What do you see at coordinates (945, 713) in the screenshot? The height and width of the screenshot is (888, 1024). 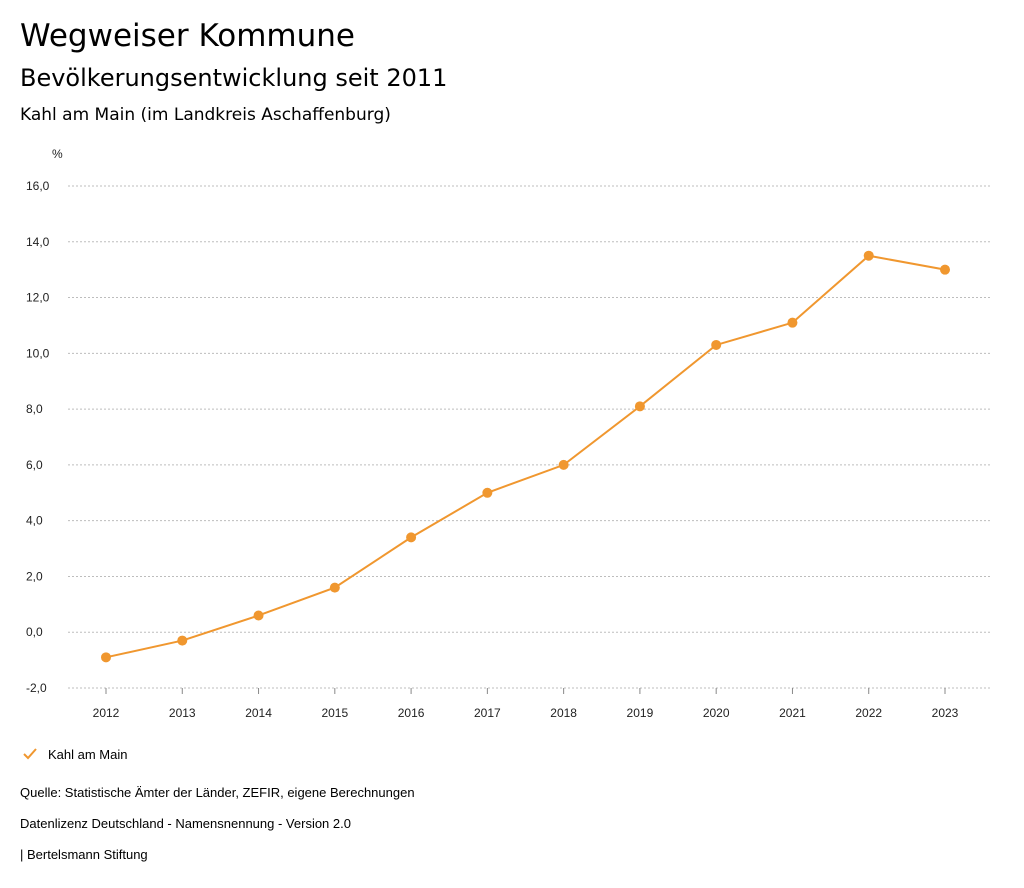 I see `x-tick-label: 2023` at bounding box center [945, 713].